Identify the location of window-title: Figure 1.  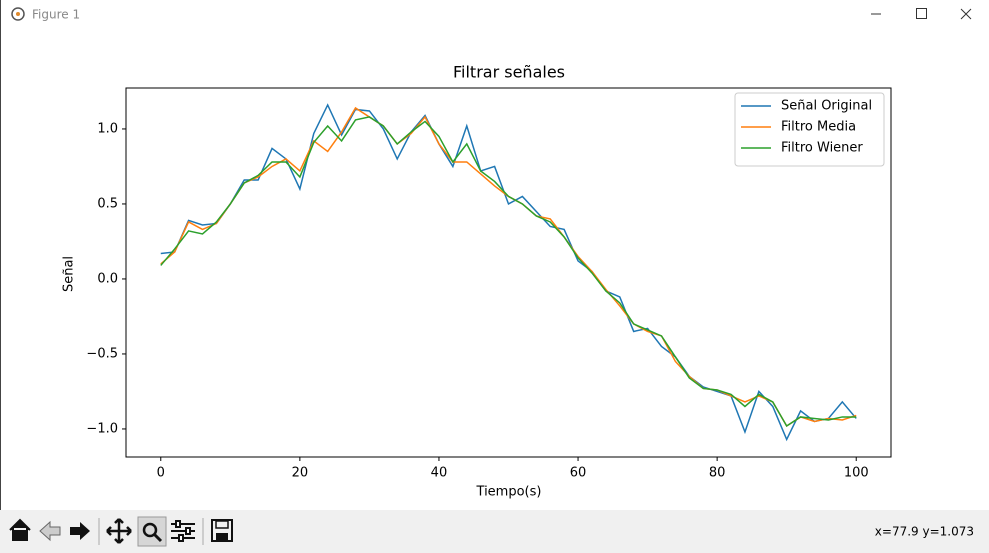
(56, 15).